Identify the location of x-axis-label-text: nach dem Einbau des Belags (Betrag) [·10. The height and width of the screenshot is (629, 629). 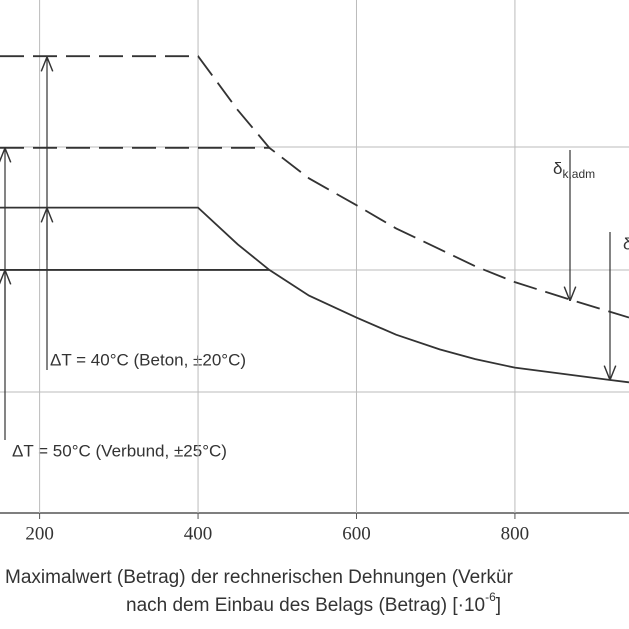
(305, 605).